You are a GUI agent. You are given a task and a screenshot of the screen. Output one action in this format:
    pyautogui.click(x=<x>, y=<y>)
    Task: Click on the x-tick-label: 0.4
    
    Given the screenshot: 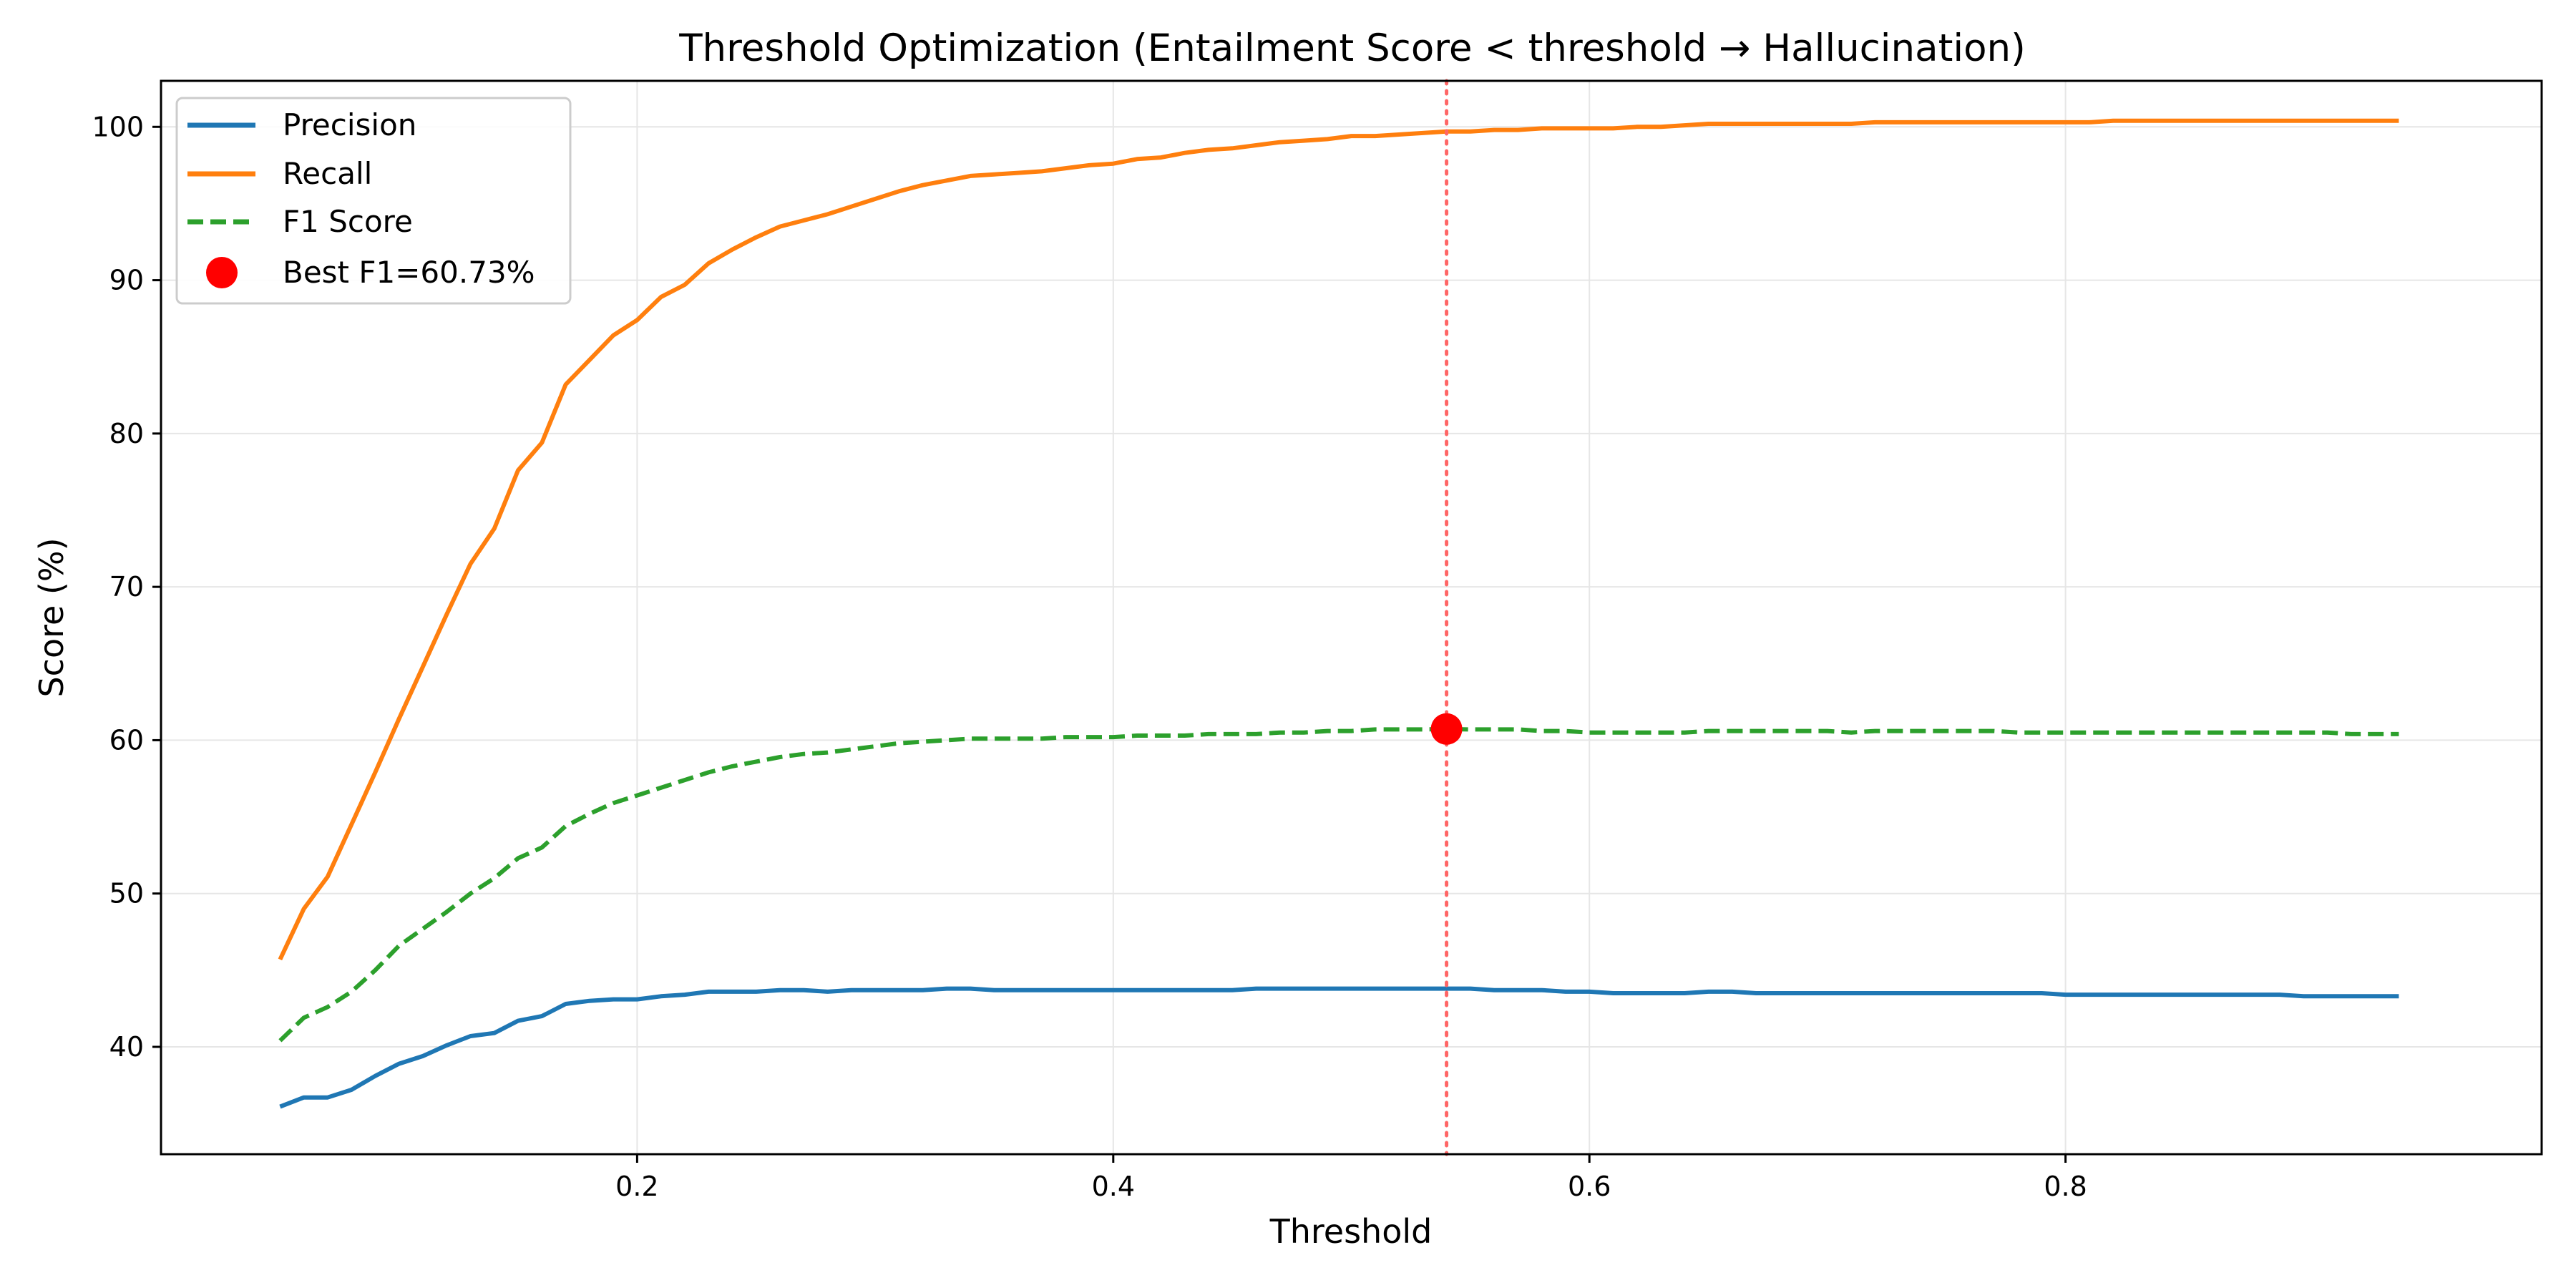 What is the action you would take?
    pyautogui.click(x=1113, y=1186)
    